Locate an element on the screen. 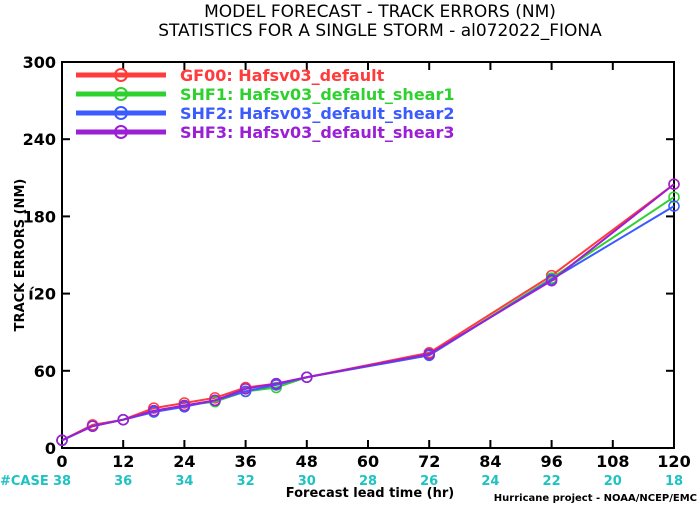 This screenshot has height=506, width=700. case-count: 34 is located at coordinates (184, 481).